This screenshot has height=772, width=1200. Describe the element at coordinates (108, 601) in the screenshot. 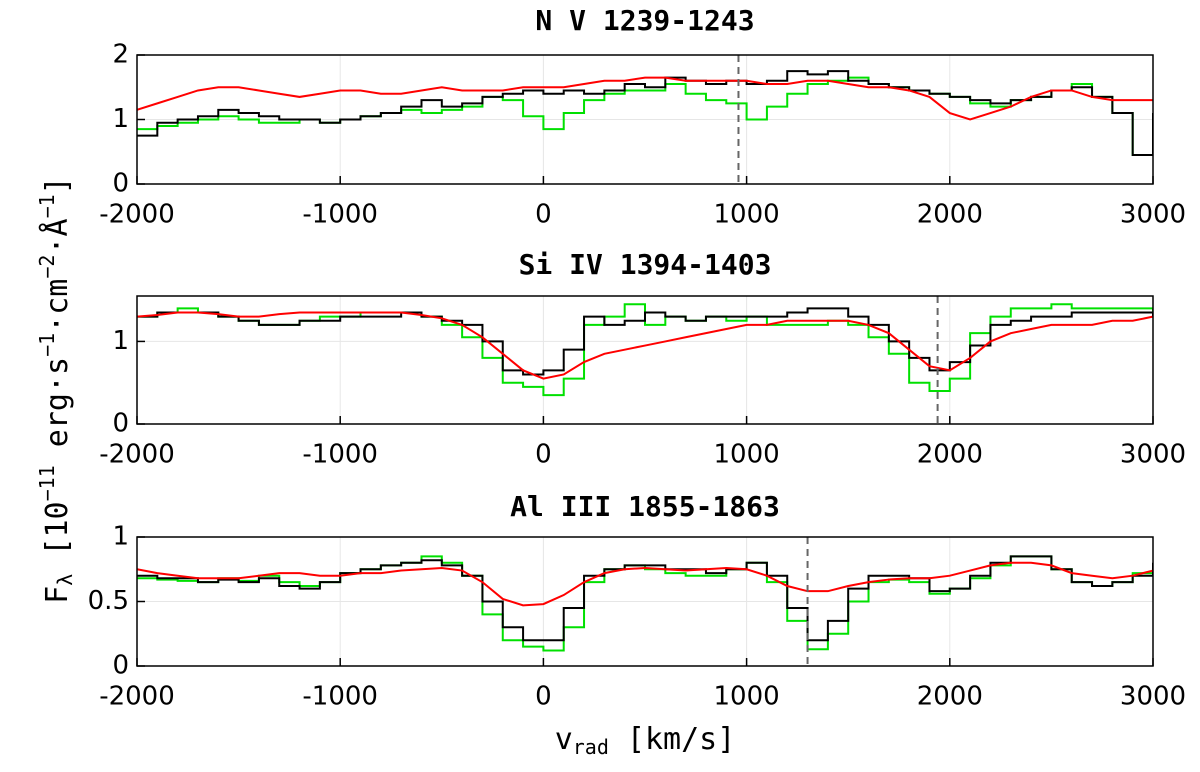

I see `y-tick-label: 0.5` at that location.